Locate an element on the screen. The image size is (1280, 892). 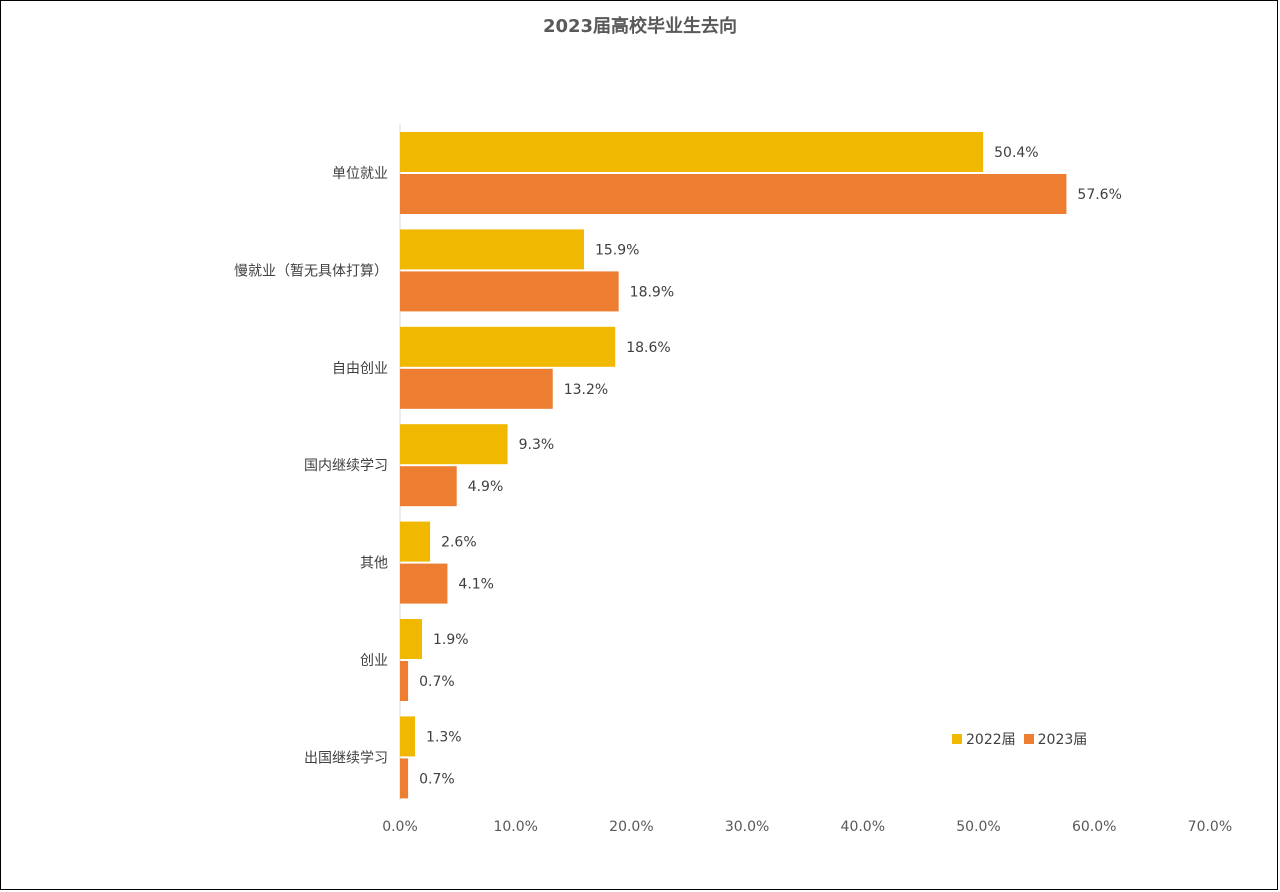
data-label: 9.3% is located at coordinates (537, 445).